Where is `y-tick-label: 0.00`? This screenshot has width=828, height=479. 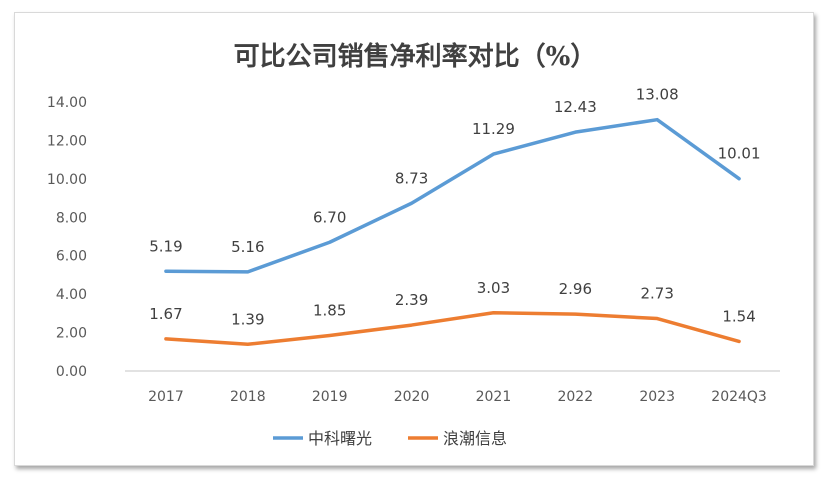 y-tick-label: 0.00 is located at coordinates (71, 372).